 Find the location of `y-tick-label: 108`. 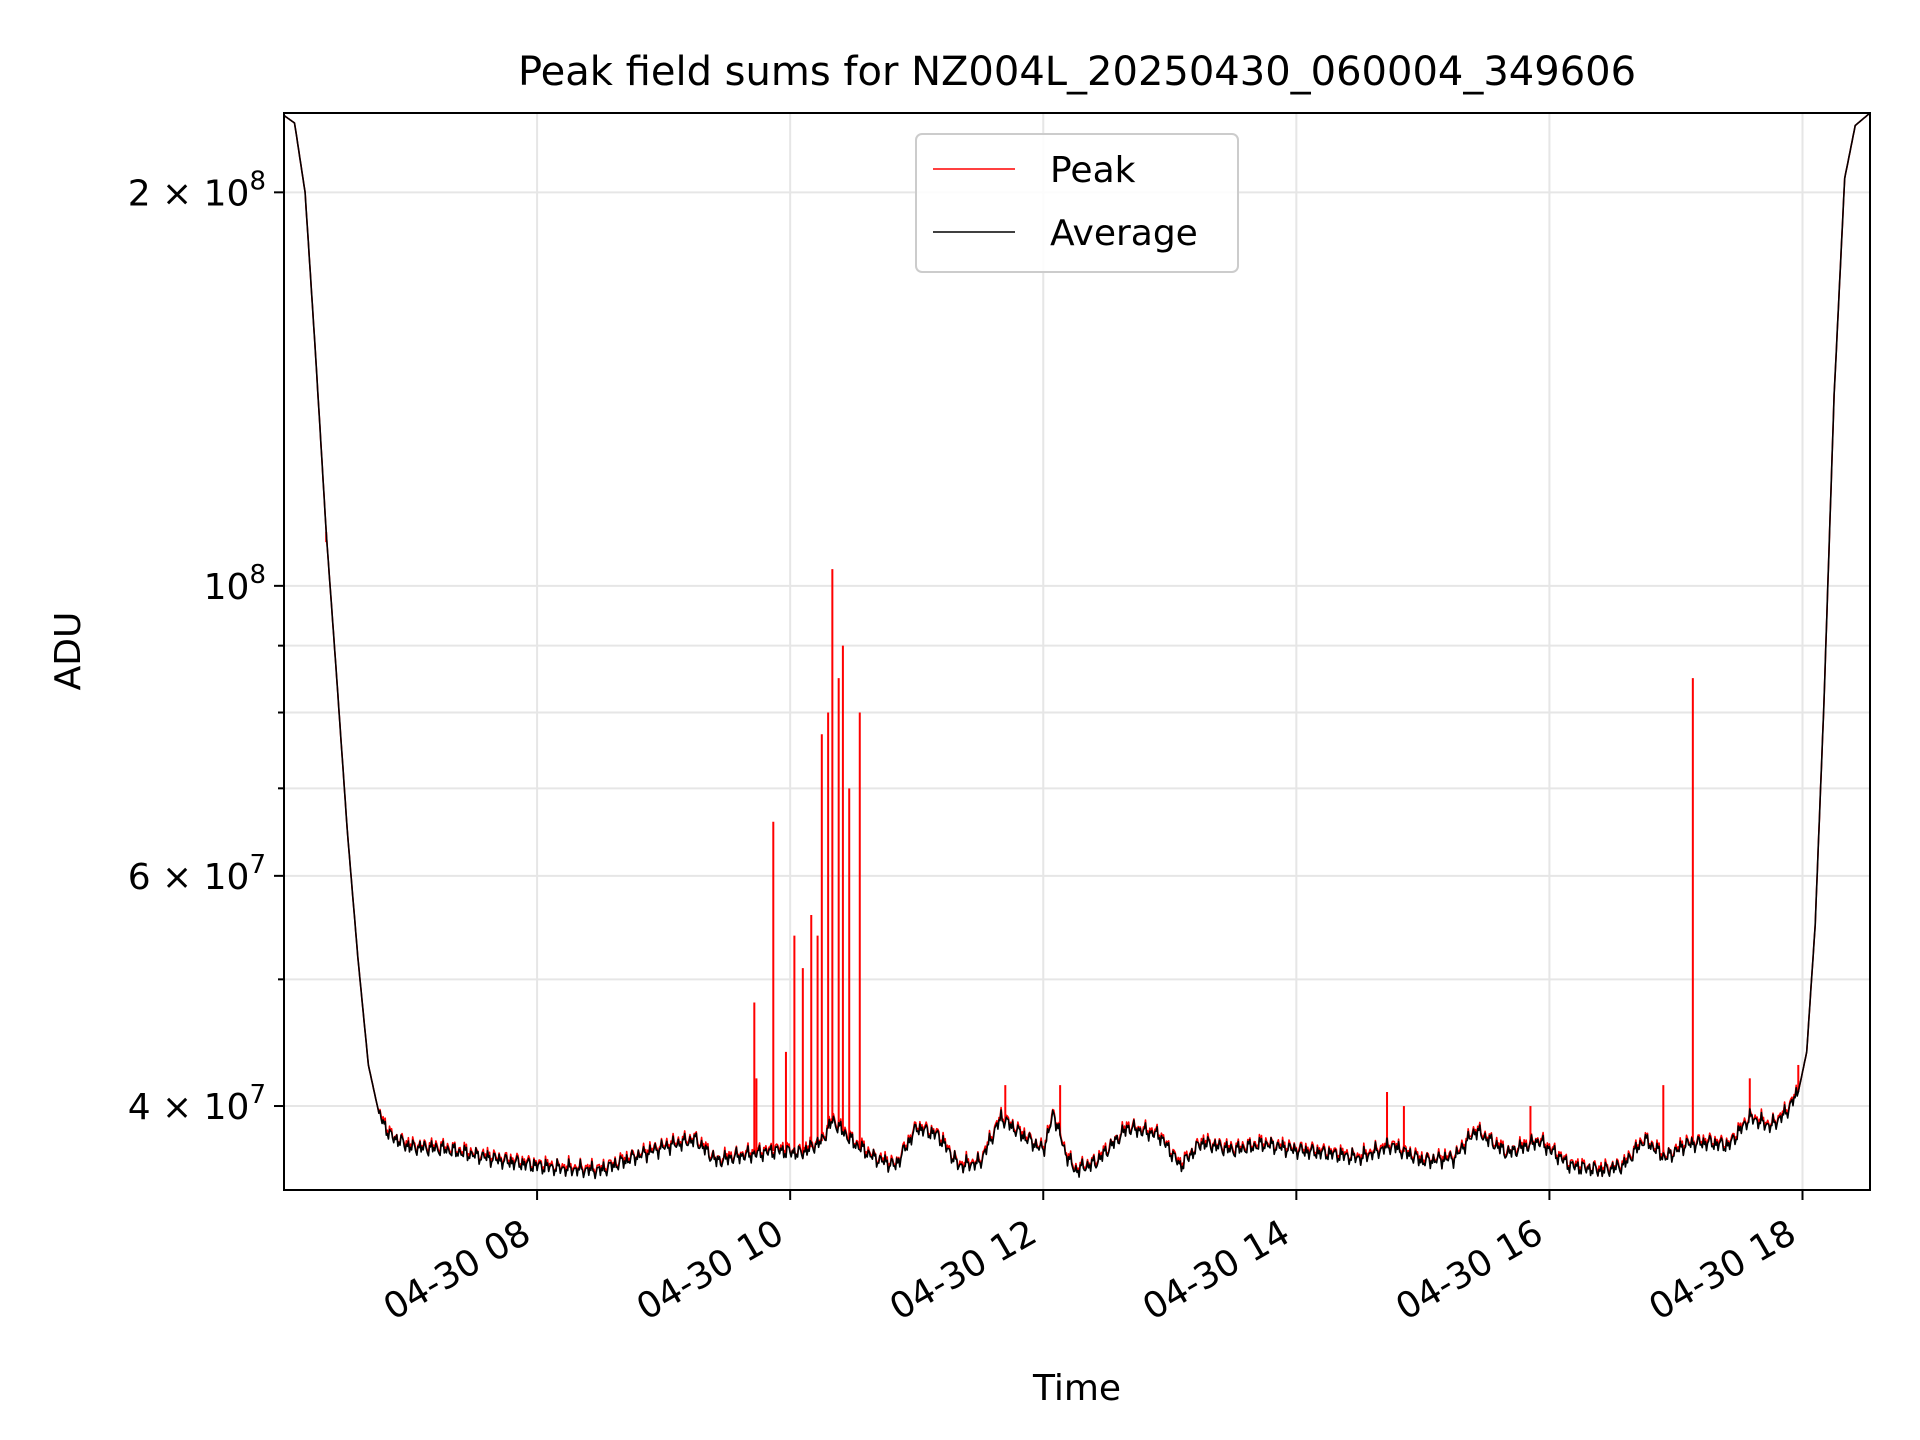

y-tick-label: 108 is located at coordinates (235, 584).